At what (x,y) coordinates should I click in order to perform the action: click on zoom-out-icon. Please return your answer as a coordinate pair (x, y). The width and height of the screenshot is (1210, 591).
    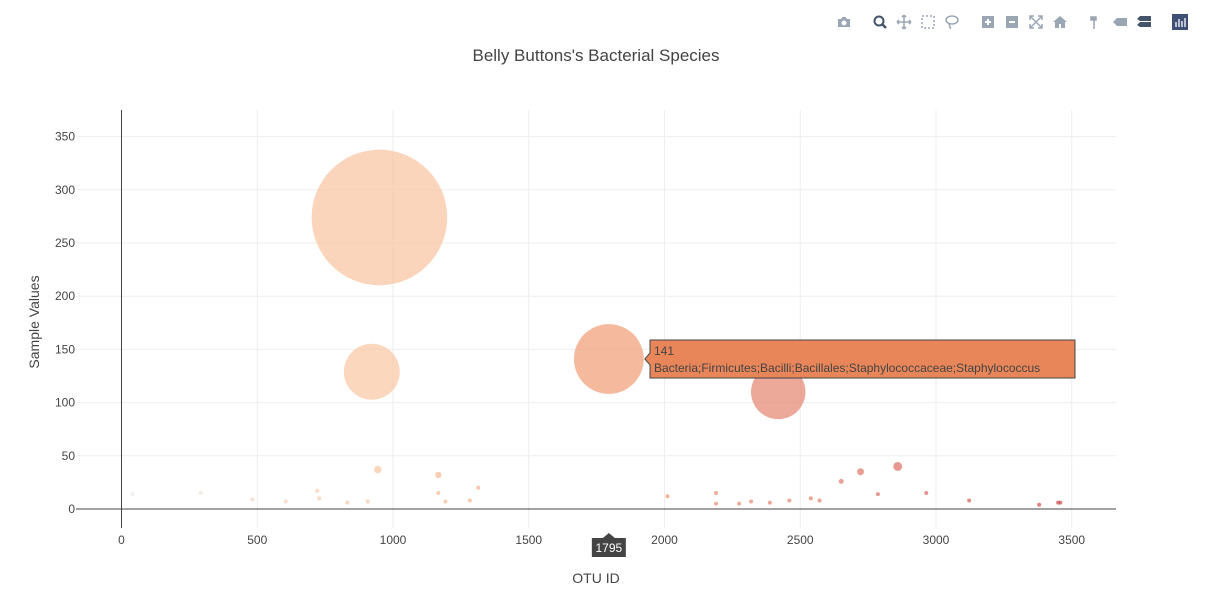
    Looking at the image, I should click on (1012, 22).